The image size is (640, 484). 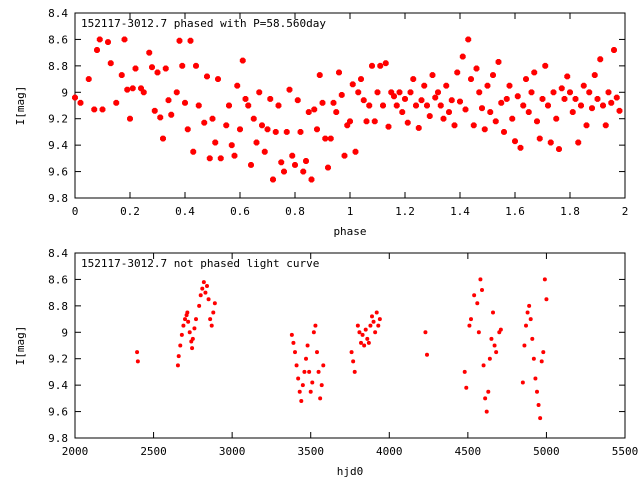 What do you see at coordinates (58, 198) in the screenshot?
I see `y-tick-label: 9.8` at bounding box center [58, 198].